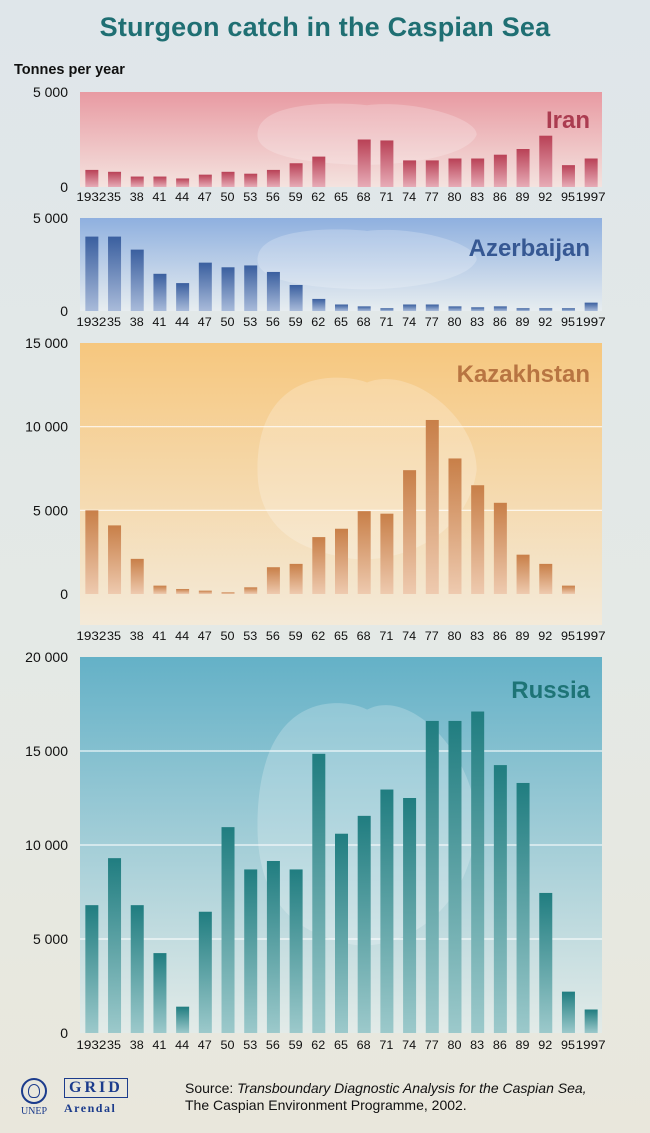 This screenshot has width=650, height=1133. I want to click on plot-background, so click(341, 264).